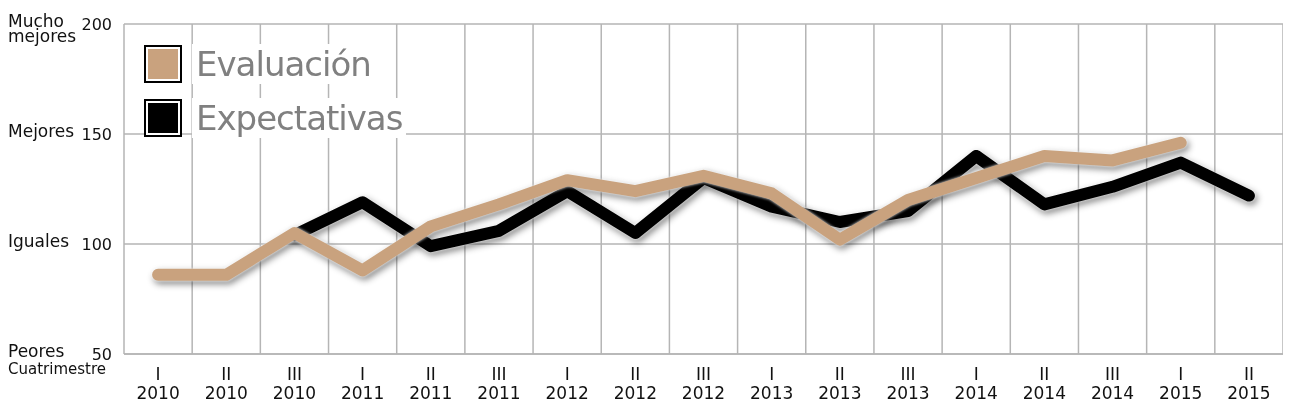 The image size is (1291, 402). I want to click on x-tick-label: I 2010, so click(158, 383).